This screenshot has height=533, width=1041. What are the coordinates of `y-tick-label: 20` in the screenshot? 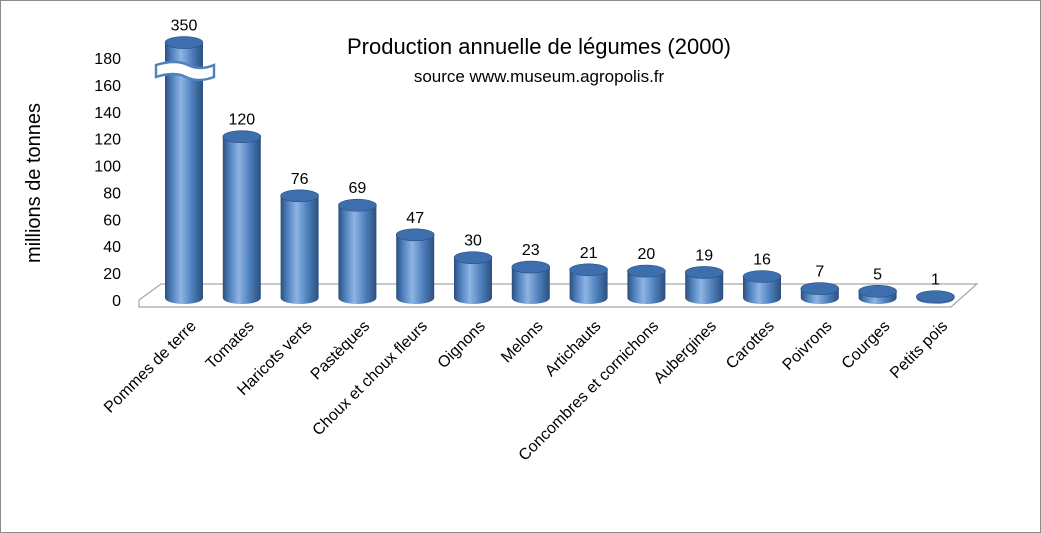 It's located at (112, 274).